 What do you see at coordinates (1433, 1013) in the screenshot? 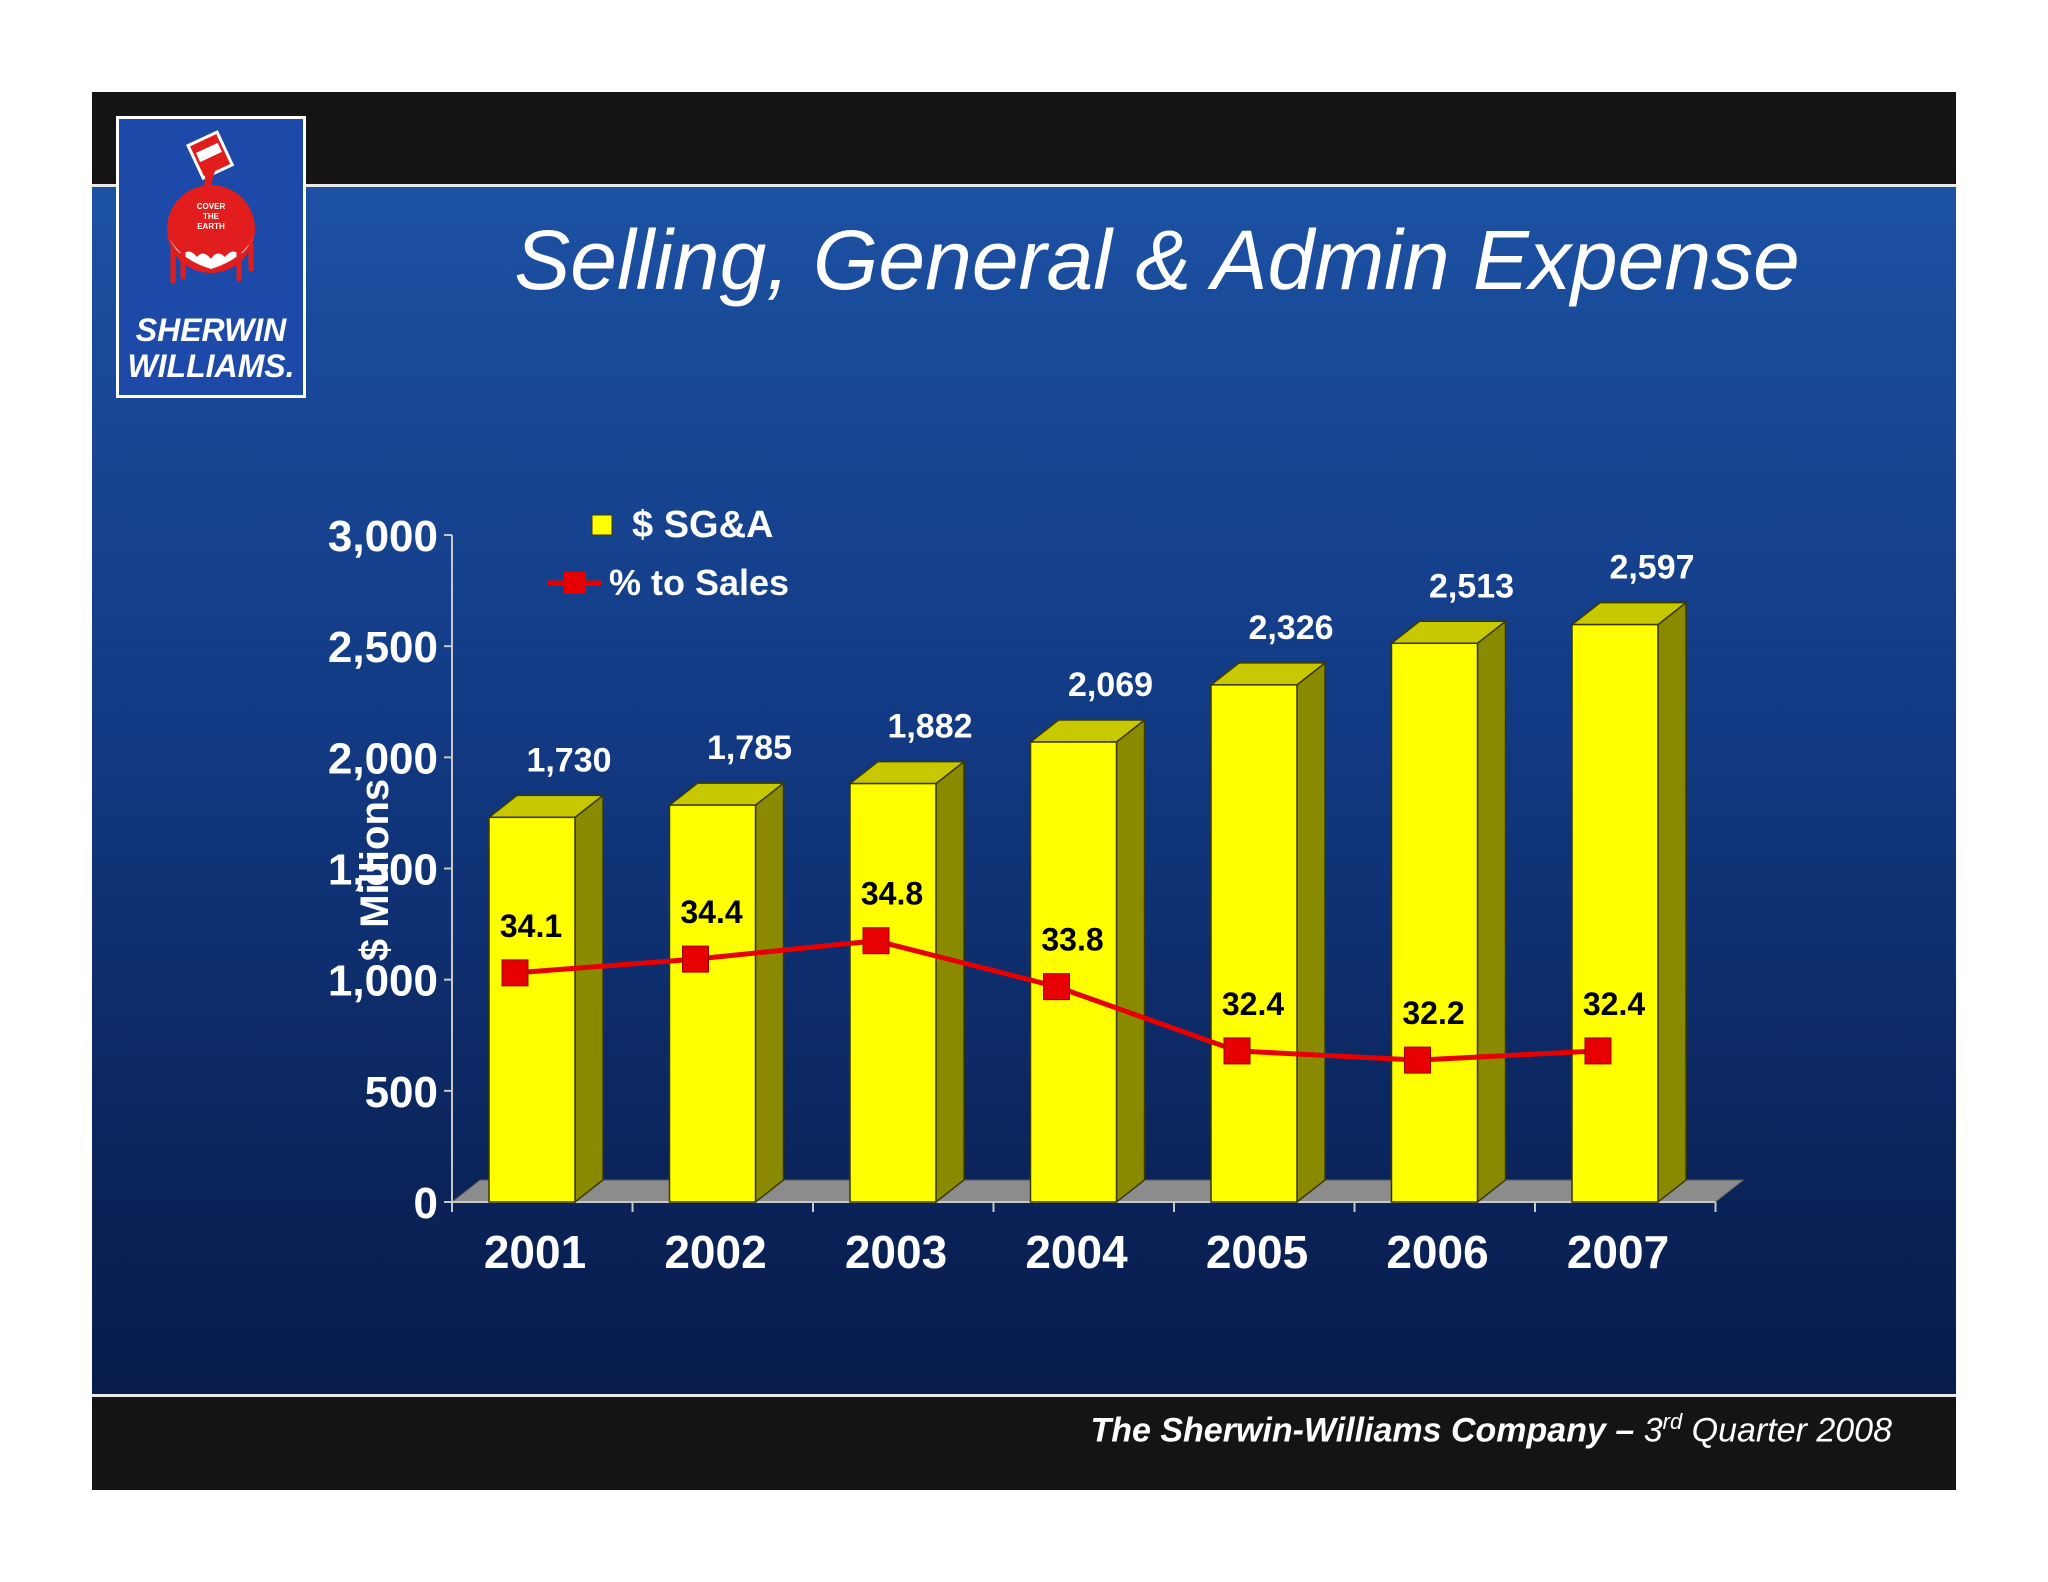
I see `pct-value-label: 32.2` at bounding box center [1433, 1013].